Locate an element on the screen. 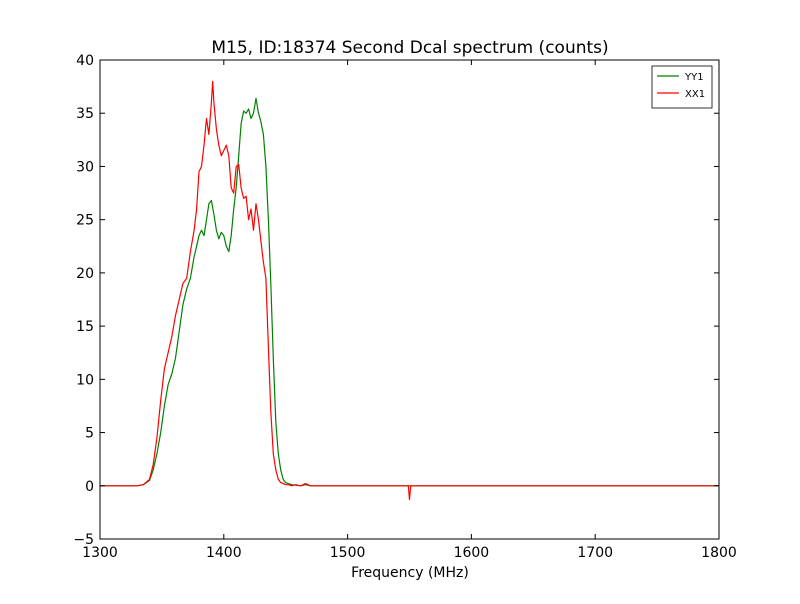 Image resolution: width=800 pixels, height=604 pixels. x-tick-label-1600: 1600 is located at coordinates (472, 553).